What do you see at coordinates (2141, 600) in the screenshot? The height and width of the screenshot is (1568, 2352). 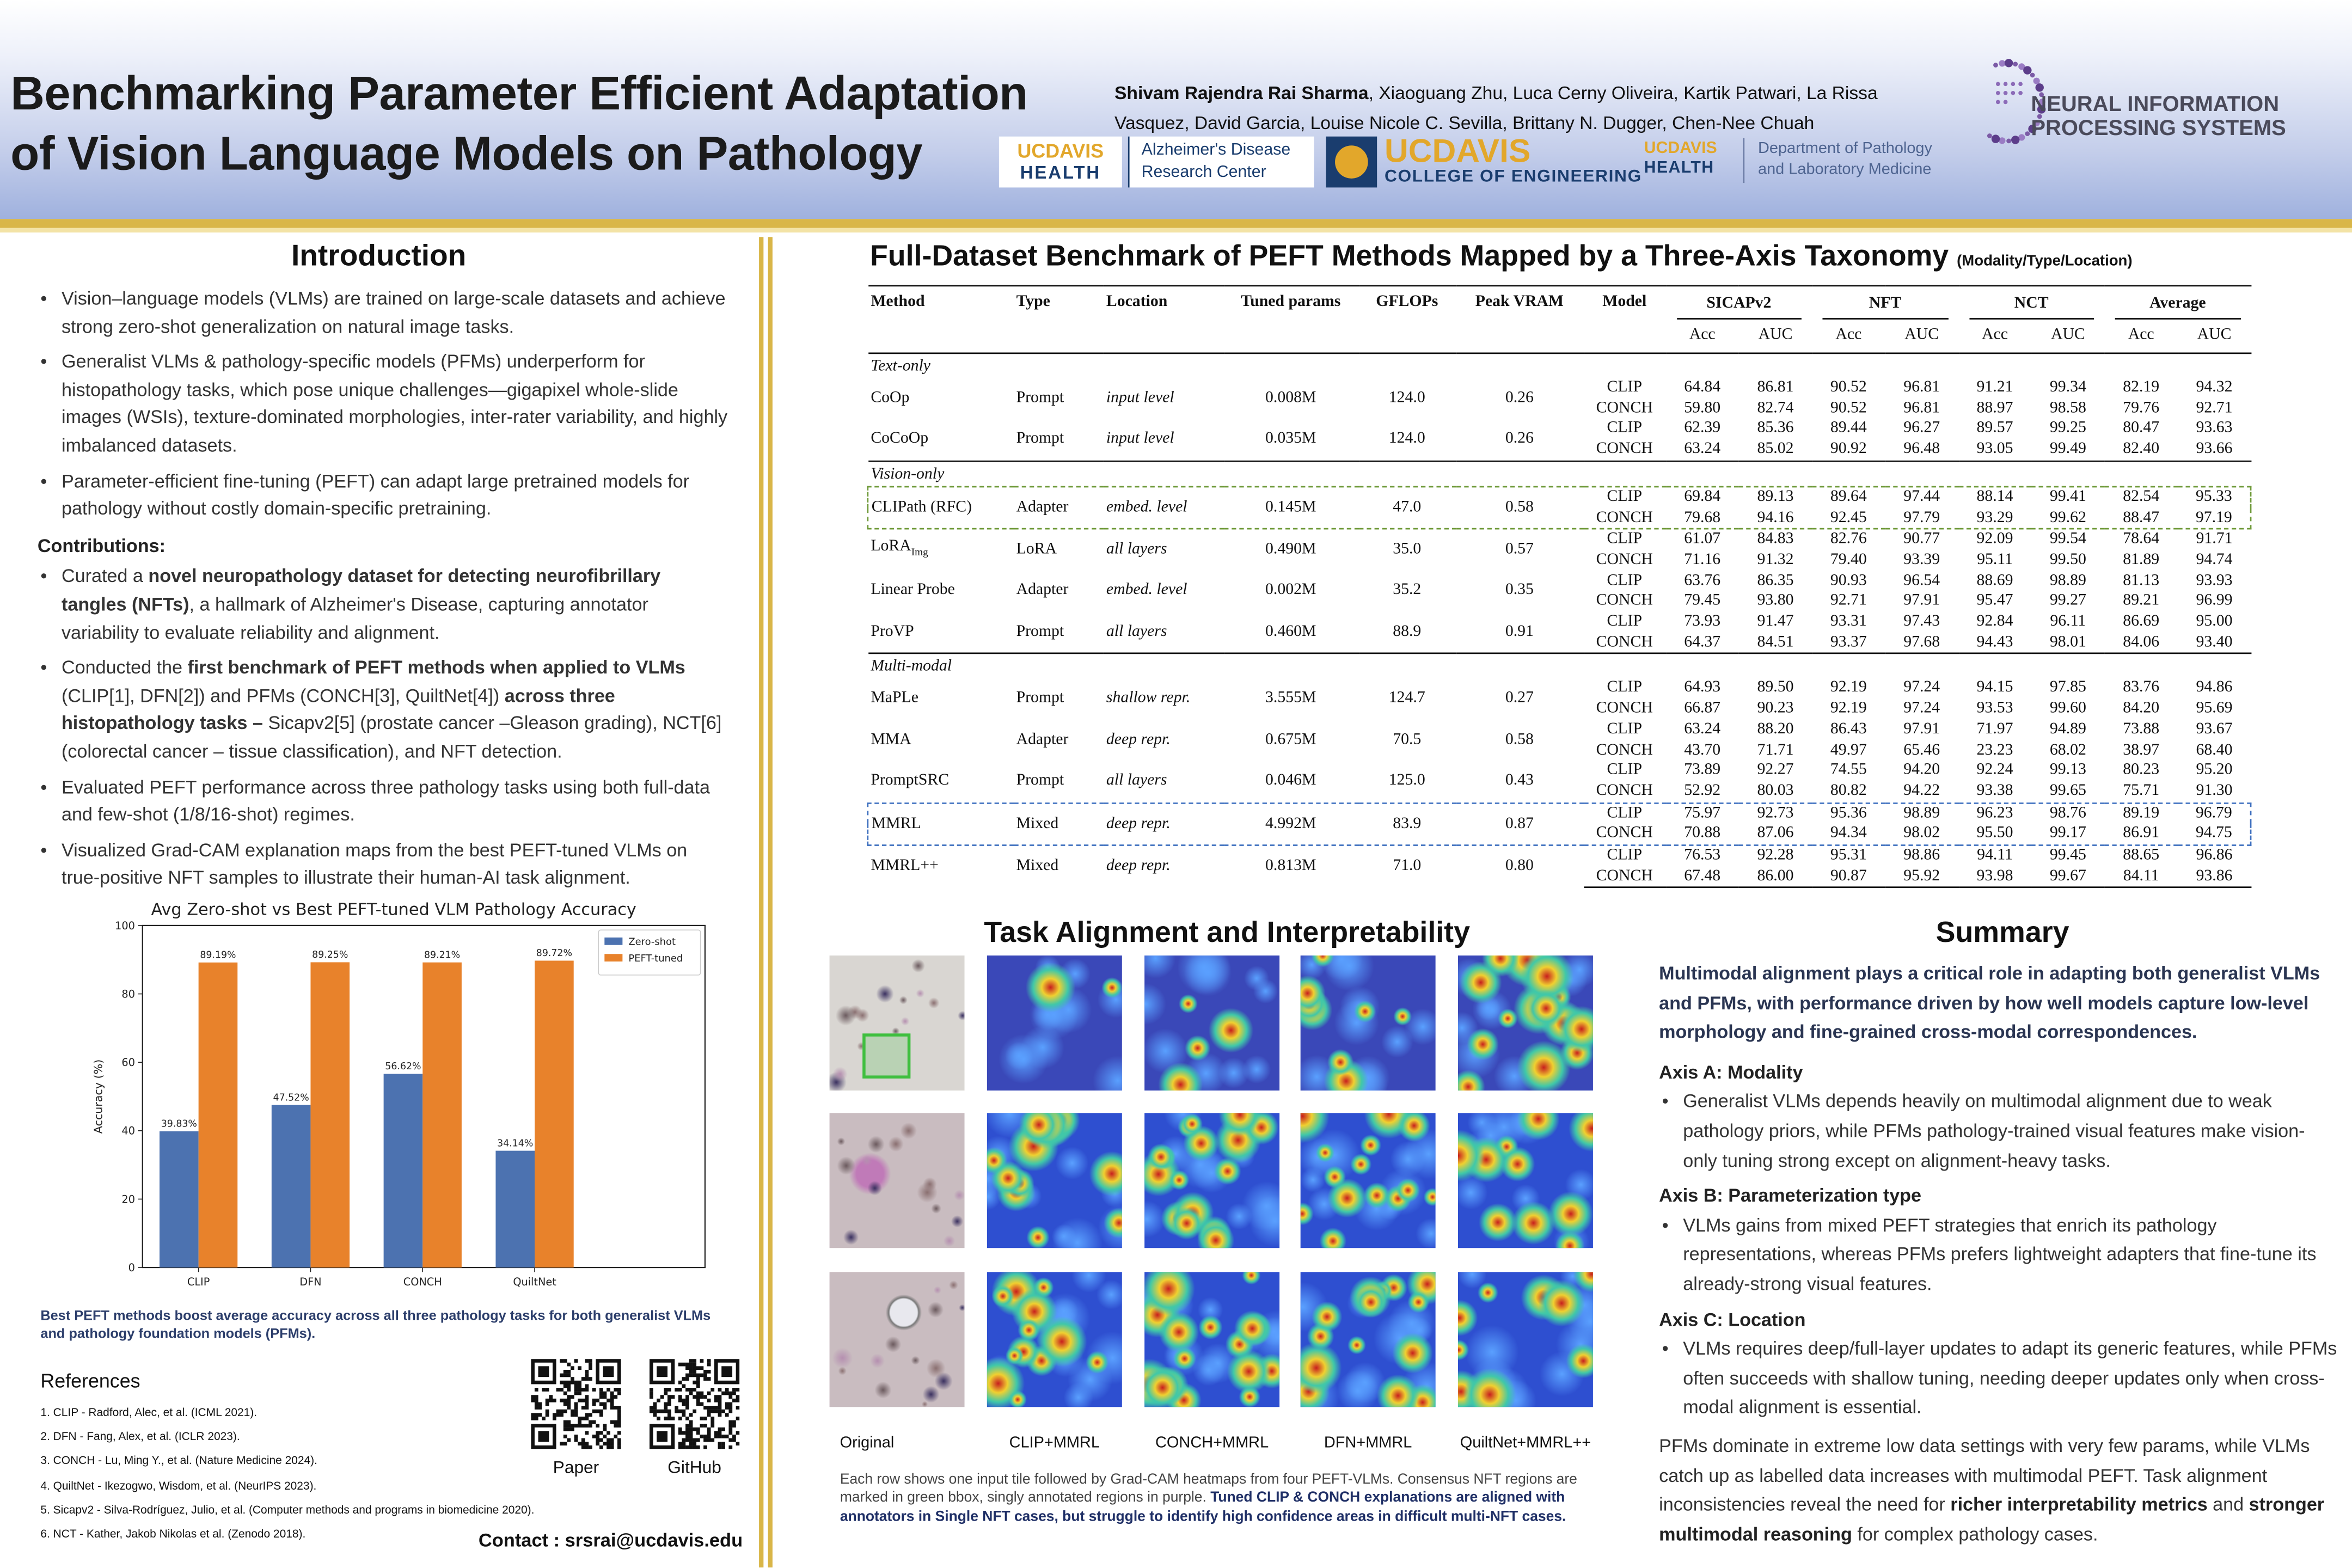 I see `result-value: 89.21` at bounding box center [2141, 600].